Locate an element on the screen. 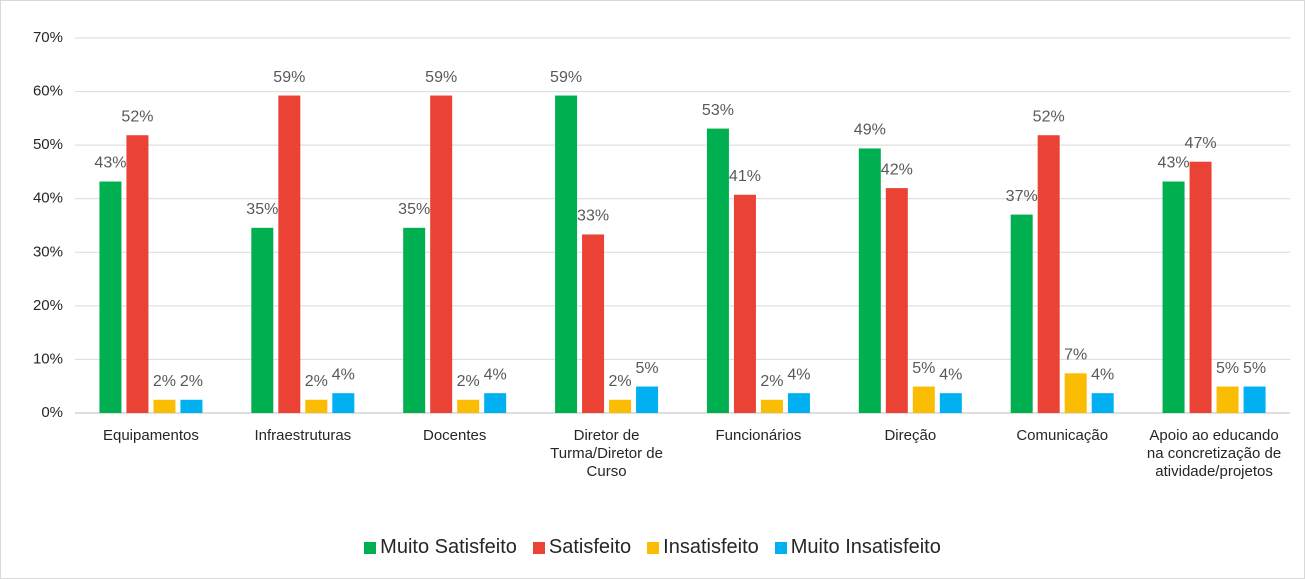 This screenshot has height=579, width=1305. y-tick-label: 30% is located at coordinates (48, 251).